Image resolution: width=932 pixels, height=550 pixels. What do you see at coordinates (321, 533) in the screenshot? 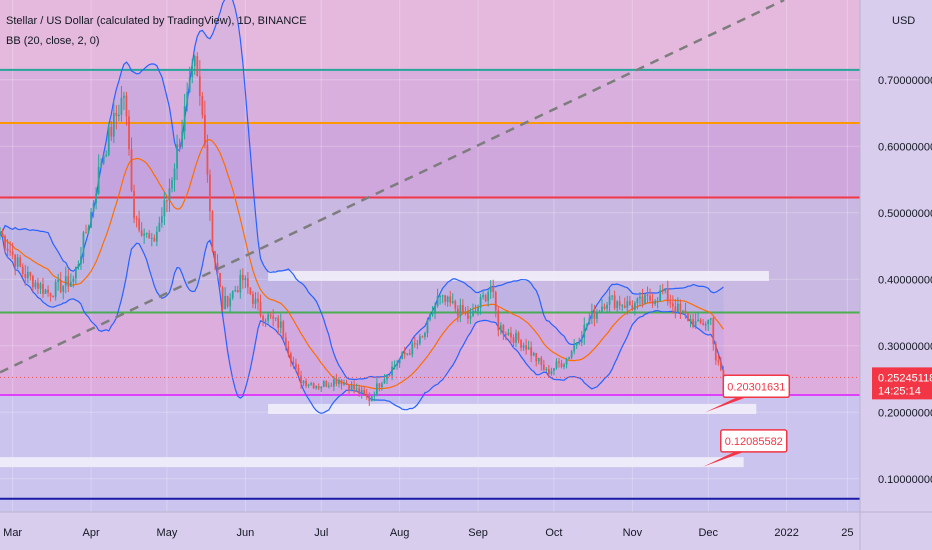
I see `x-tick-label: Jul` at bounding box center [321, 533].